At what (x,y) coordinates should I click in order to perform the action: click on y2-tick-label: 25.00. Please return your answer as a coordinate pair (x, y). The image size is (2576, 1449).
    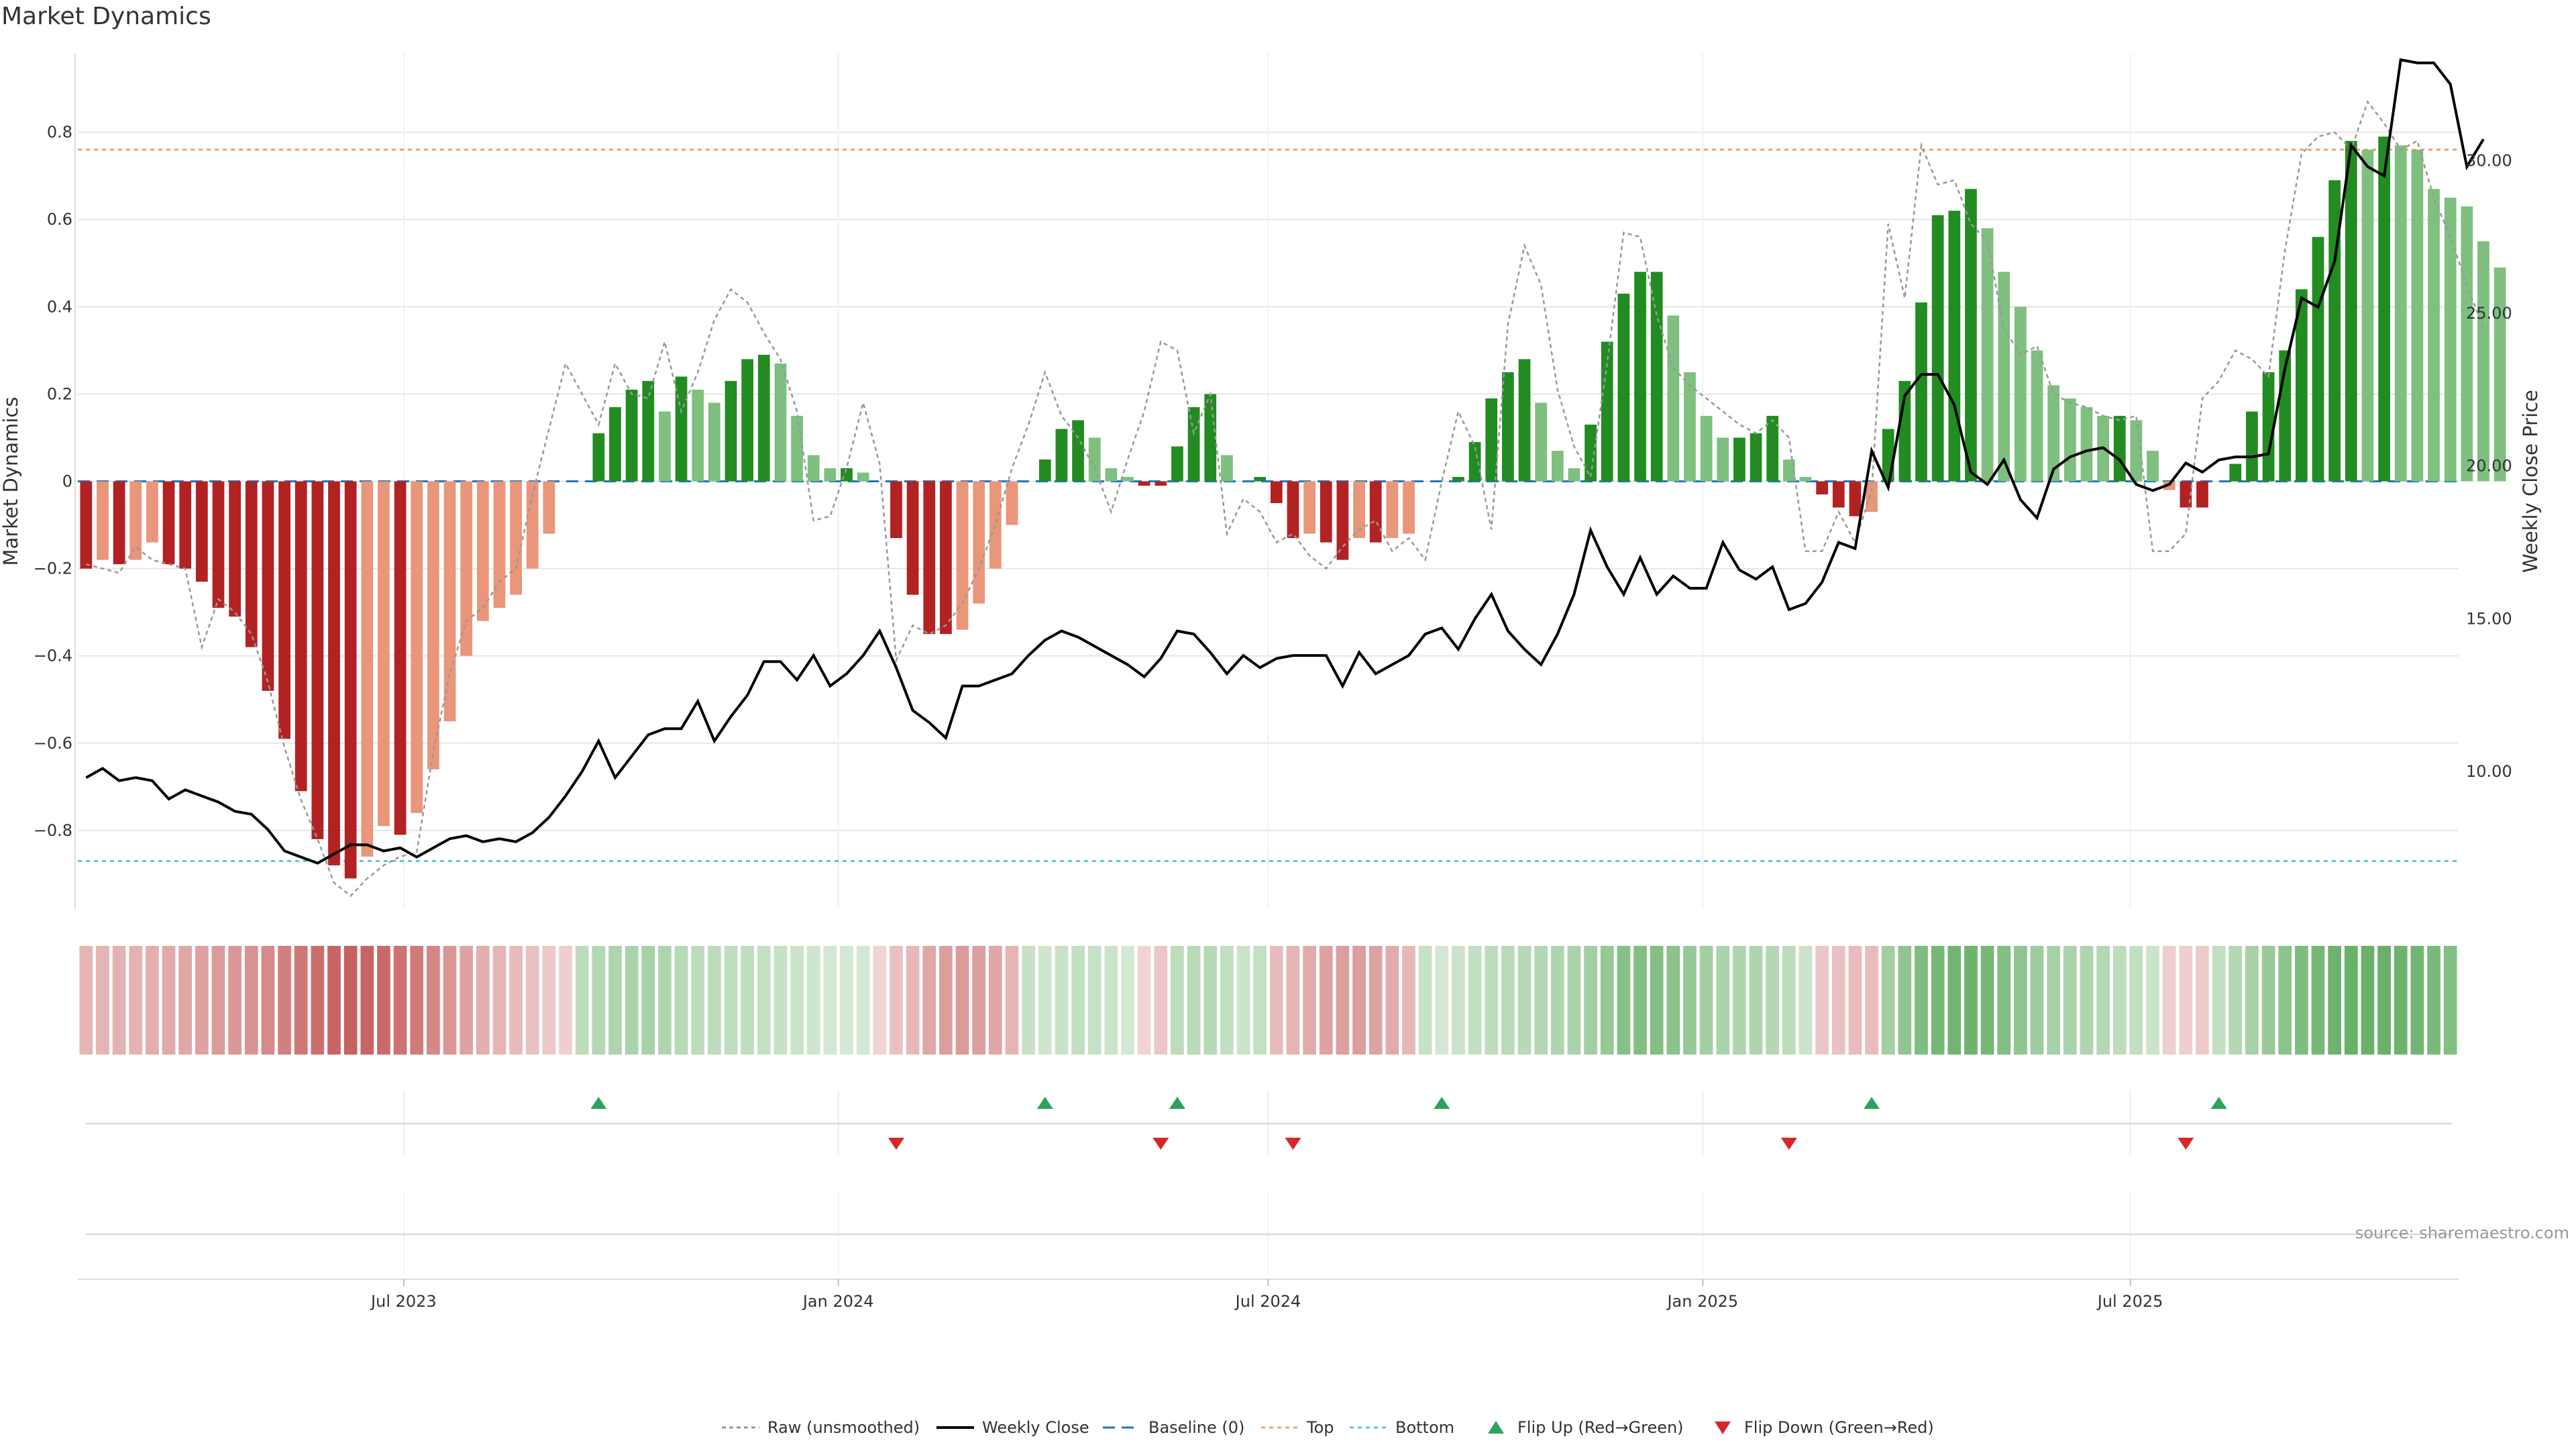
    Looking at the image, I should click on (2489, 313).